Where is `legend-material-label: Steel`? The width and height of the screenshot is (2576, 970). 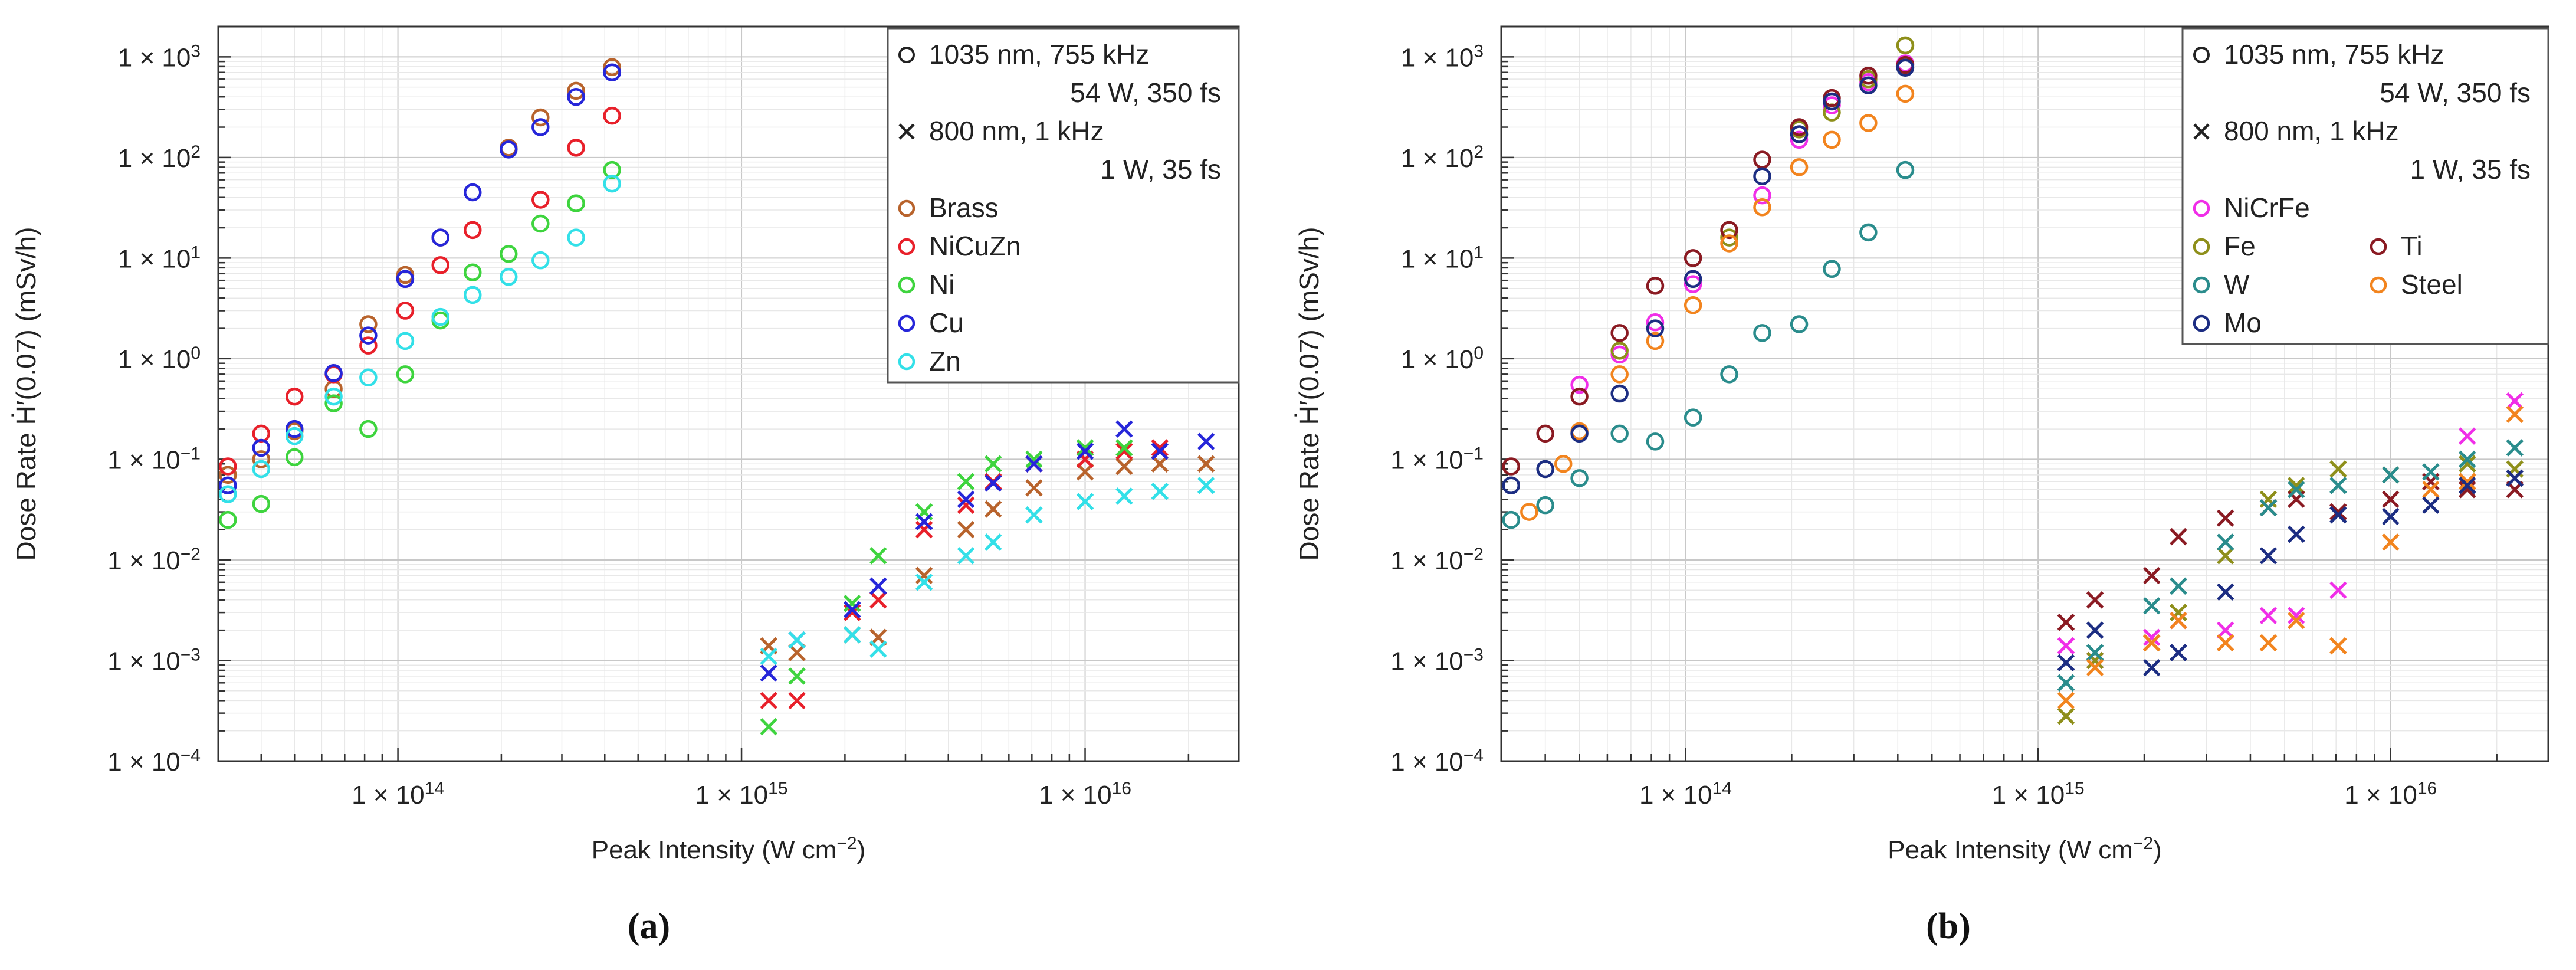
legend-material-label: Steel is located at coordinates (2432, 284).